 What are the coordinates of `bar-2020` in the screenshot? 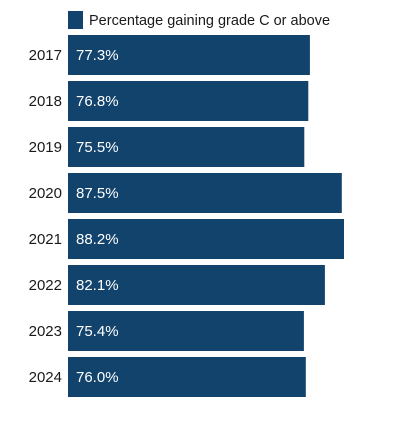 It's located at (205, 193).